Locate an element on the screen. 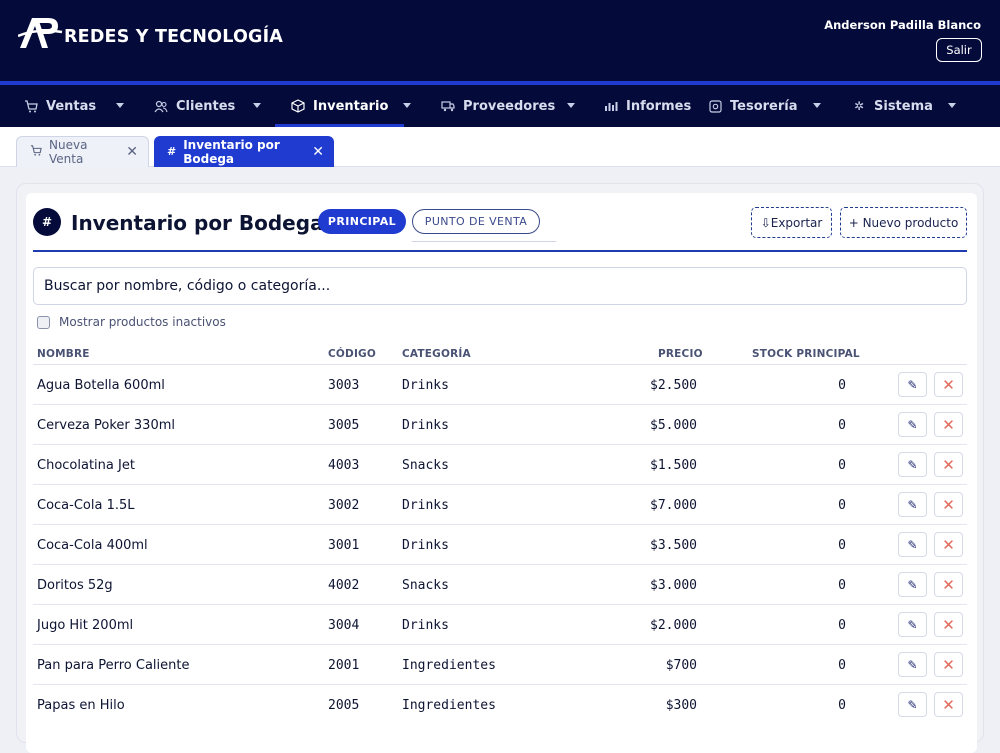 This screenshot has height=753, width=1000. cell-code: 4002 is located at coordinates (344, 585).